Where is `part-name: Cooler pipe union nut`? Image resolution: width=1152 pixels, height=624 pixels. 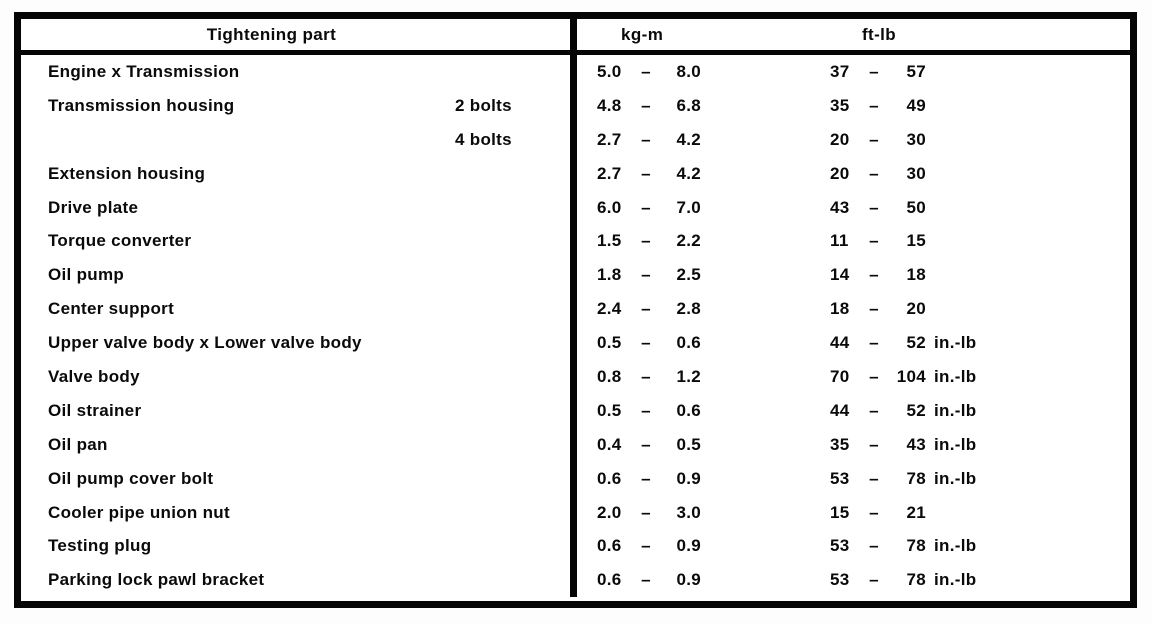 part-name: Cooler pipe union nut is located at coordinates (139, 512).